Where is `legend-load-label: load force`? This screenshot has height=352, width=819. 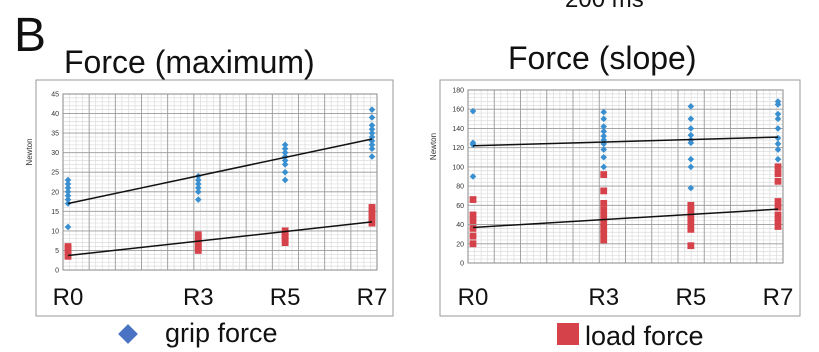
legend-load-label: load force is located at coordinates (644, 336).